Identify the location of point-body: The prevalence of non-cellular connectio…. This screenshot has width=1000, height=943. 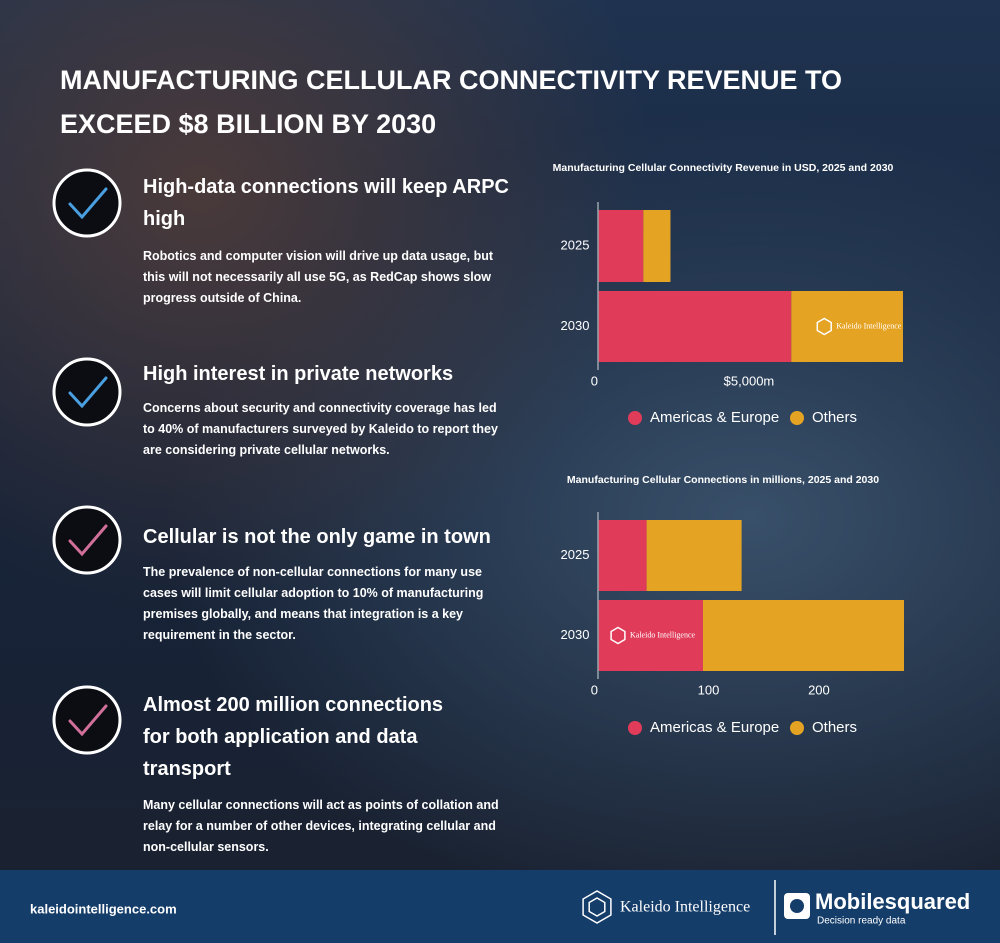
(313, 603).